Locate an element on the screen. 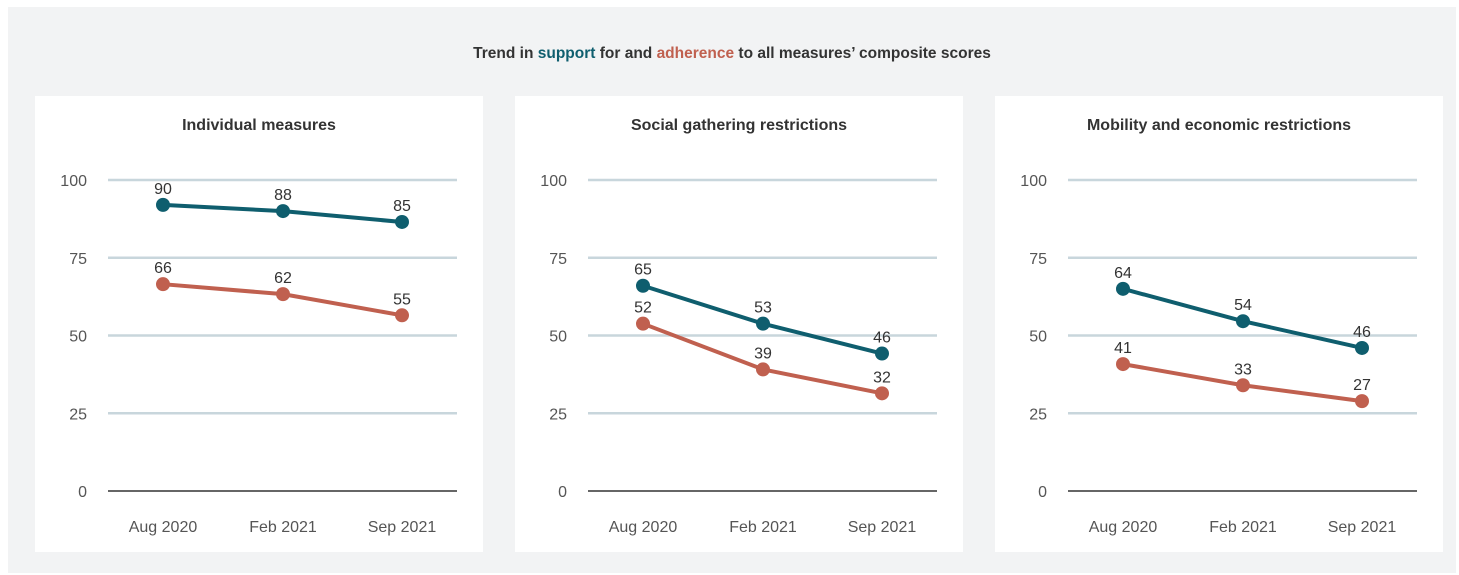 The width and height of the screenshot is (1459, 575). panel-title: Individual measures is located at coordinates (259, 125).